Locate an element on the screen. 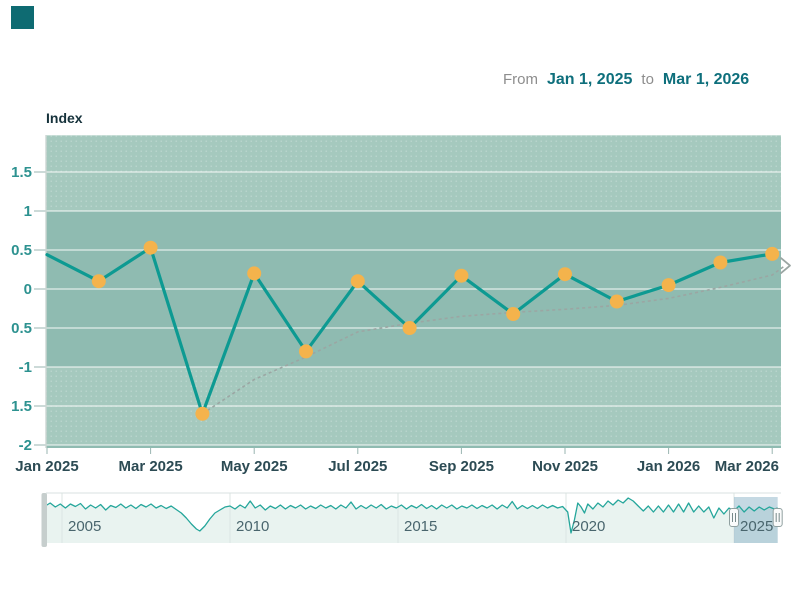 The image size is (800, 600). navigator-scrollbar is located at coordinates (44, 520).